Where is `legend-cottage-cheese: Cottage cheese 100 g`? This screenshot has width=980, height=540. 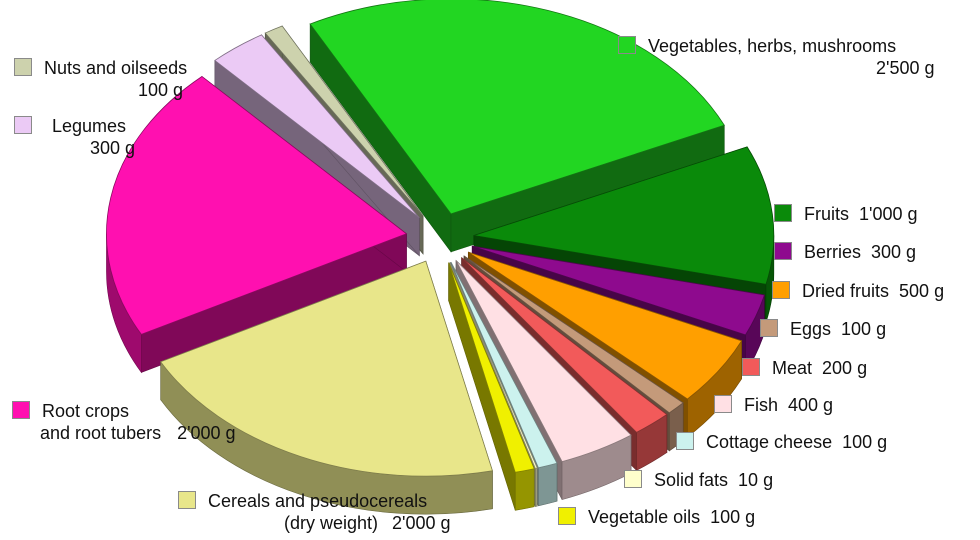 legend-cottage-cheese: Cottage cheese 100 g is located at coordinates (781, 442).